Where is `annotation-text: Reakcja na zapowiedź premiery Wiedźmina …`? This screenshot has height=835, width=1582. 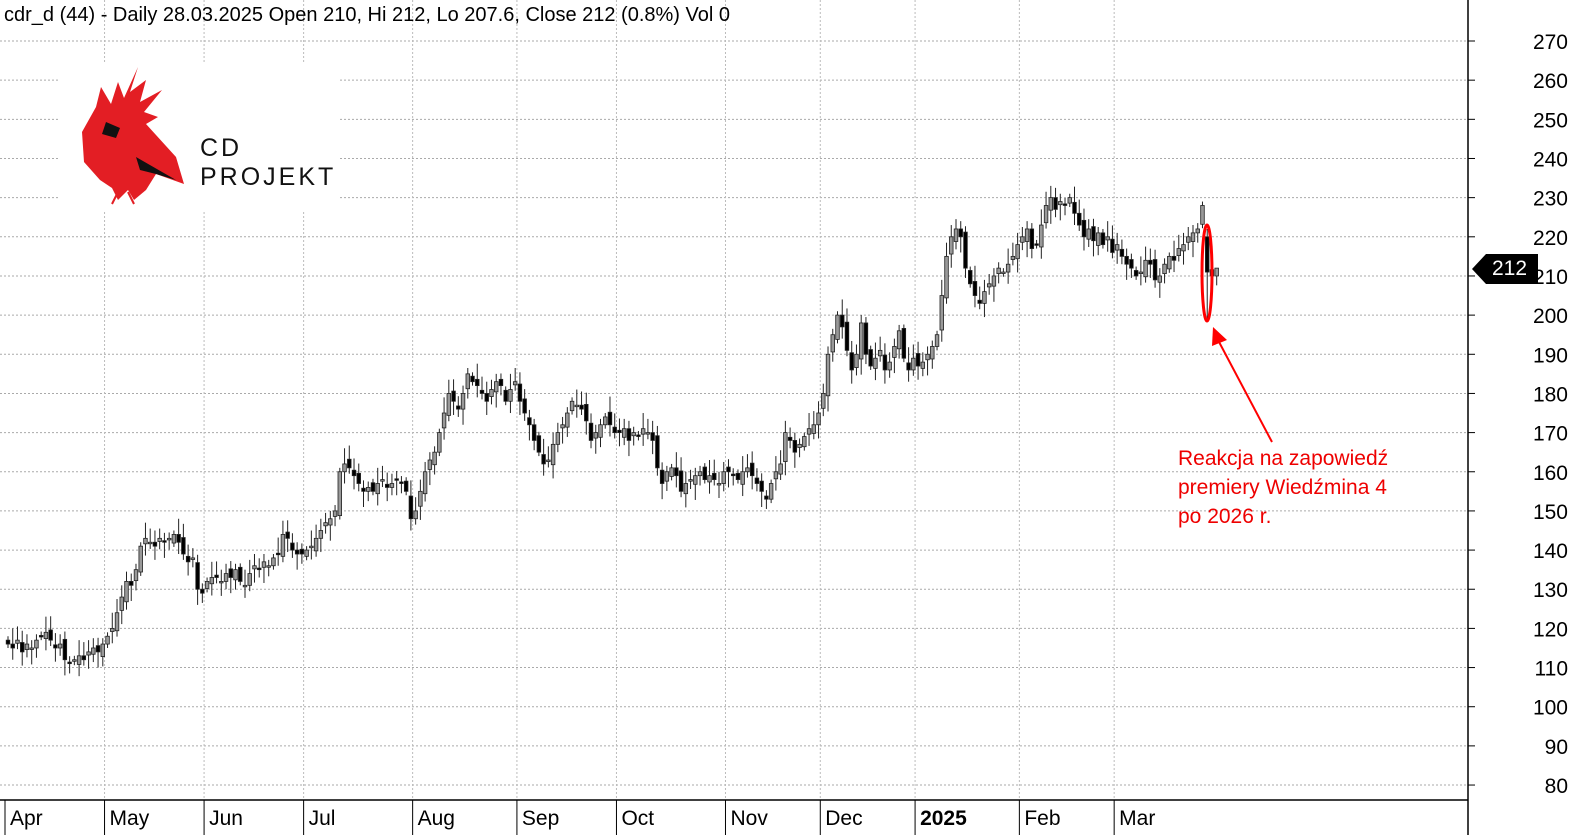
annotation-text: Reakcja na zapowiedź premiery Wiedźmina … is located at coordinates (1283, 487).